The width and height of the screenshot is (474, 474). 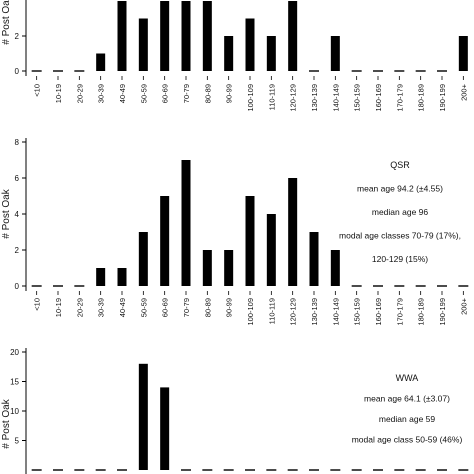 I want to click on annotation-3: modal age classes 70-79 (17%),, so click(x=400, y=236).